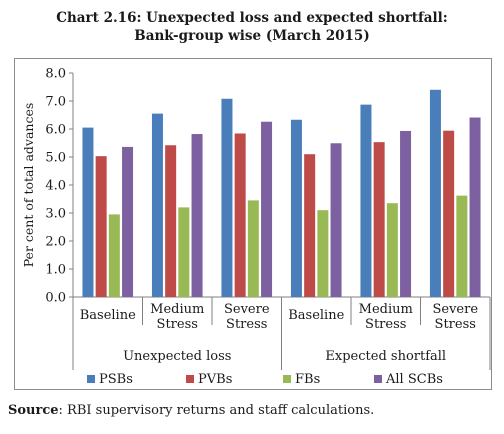 The height and width of the screenshot is (434, 504). What do you see at coordinates (307, 379) in the screenshot?
I see `legend-label: FBs` at bounding box center [307, 379].